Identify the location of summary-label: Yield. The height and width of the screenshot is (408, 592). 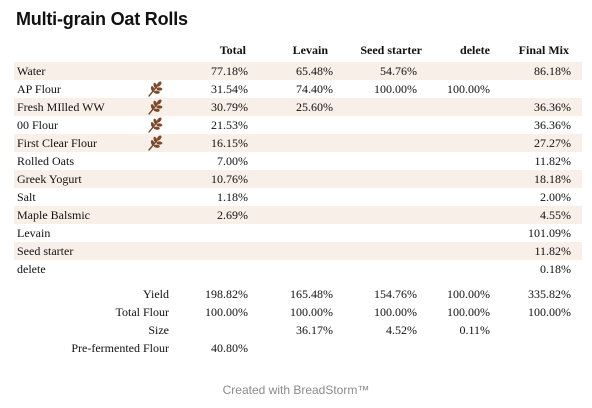
(156, 294).